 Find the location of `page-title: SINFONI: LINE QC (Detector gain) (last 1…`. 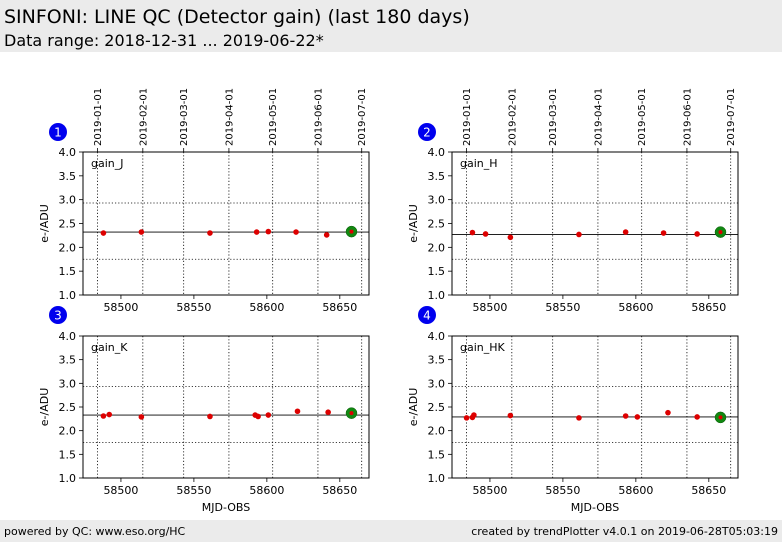

page-title: SINFONI: LINE QC (Detector gain) (last 1… is located at coordinates (237, 17).